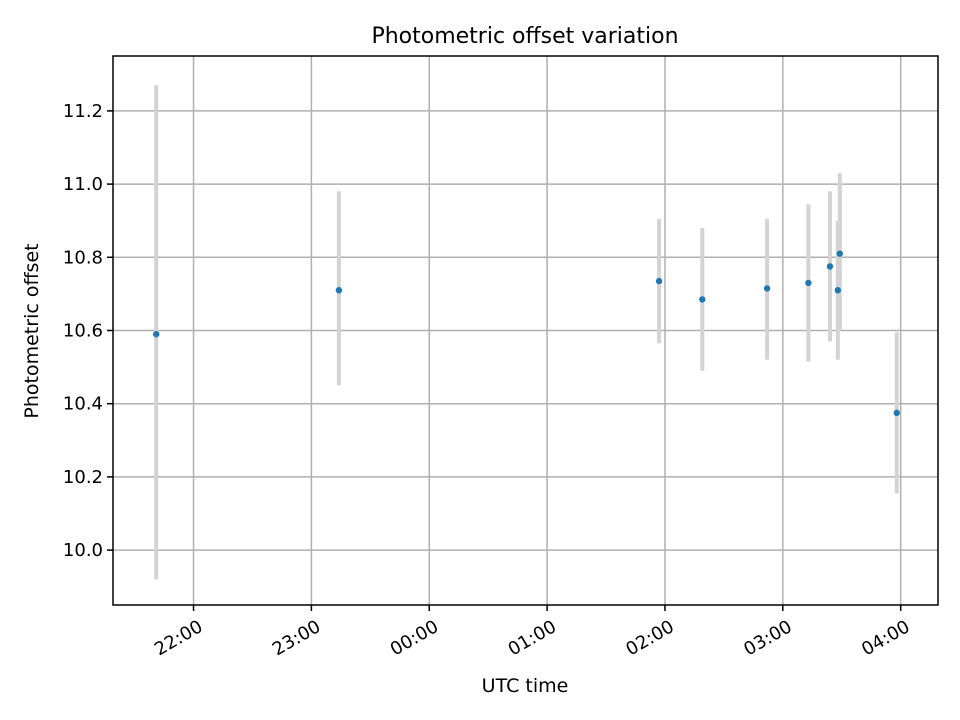  I want to click on x-tick-label: 03:00, so click(767, 638).